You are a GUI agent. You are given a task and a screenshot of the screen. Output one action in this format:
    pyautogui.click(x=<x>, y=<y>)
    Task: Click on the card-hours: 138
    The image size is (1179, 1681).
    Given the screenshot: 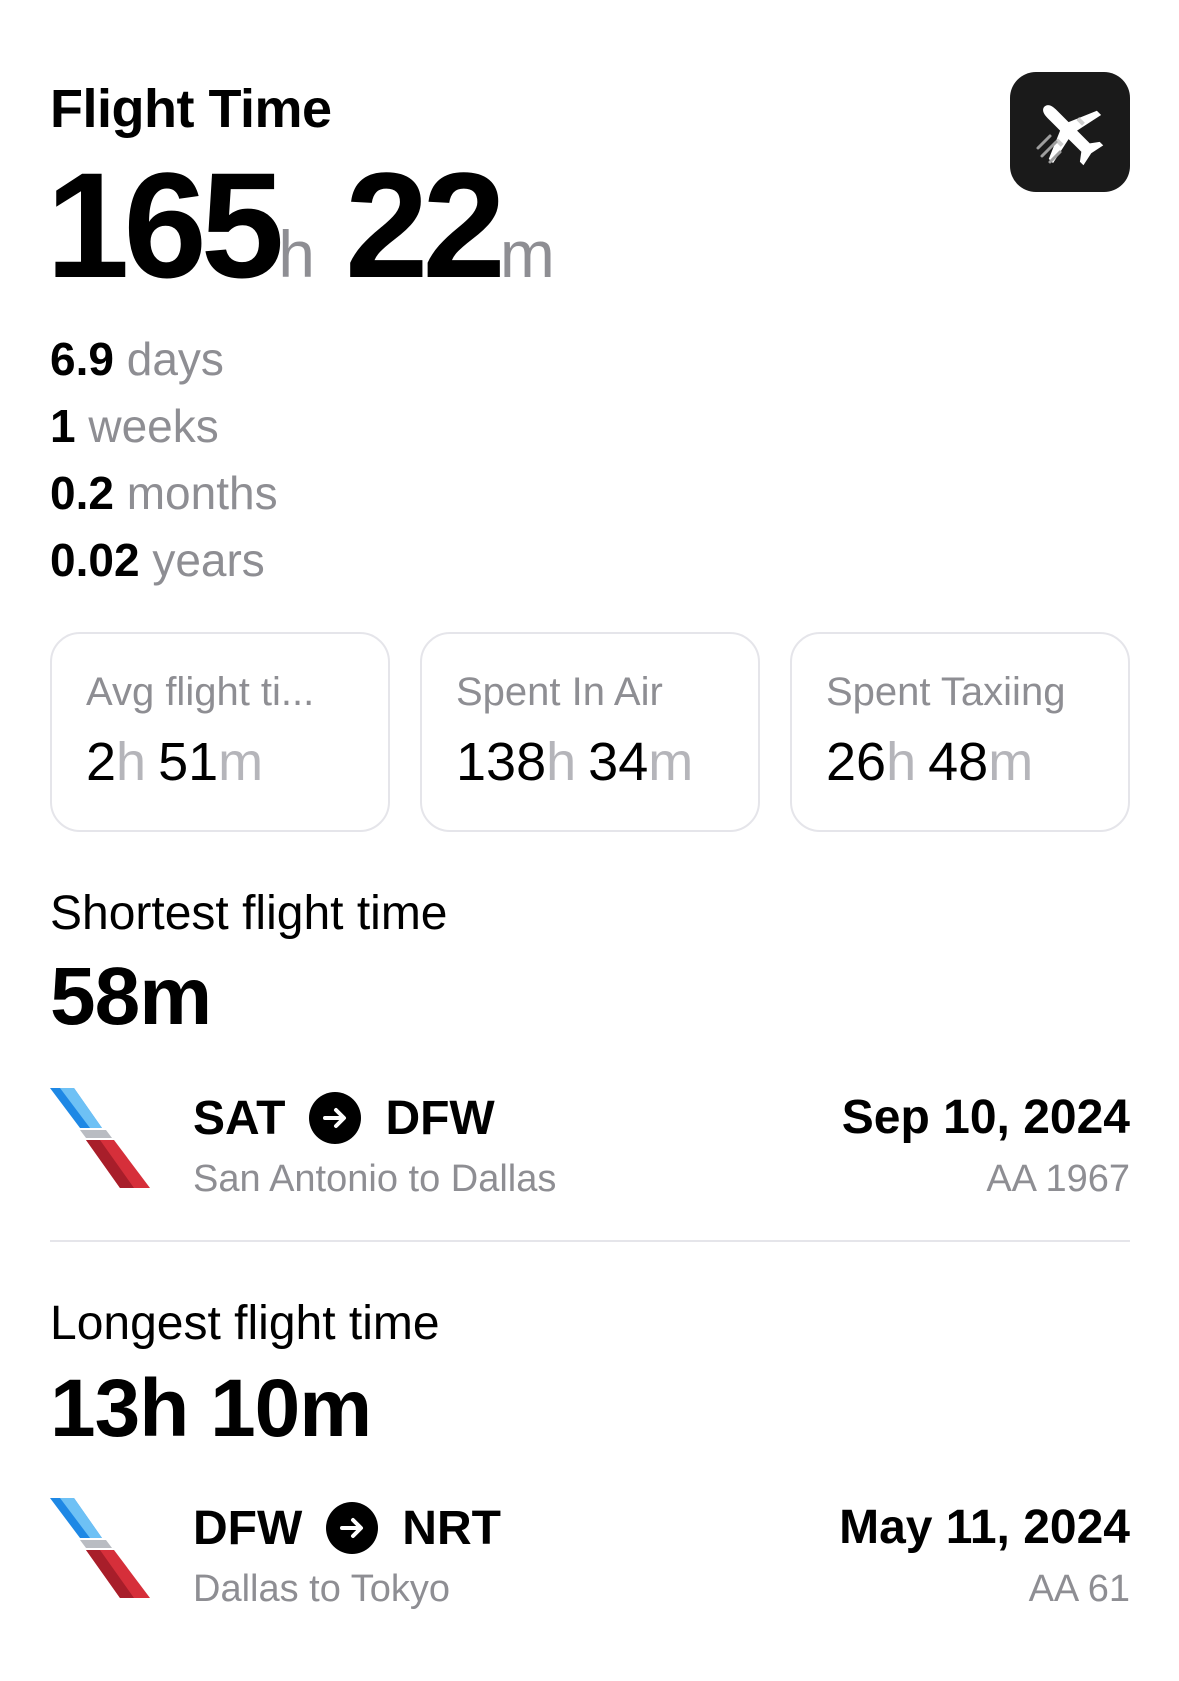 What is the action you would take?
    pyautogui.click(x=501, y=762)
    